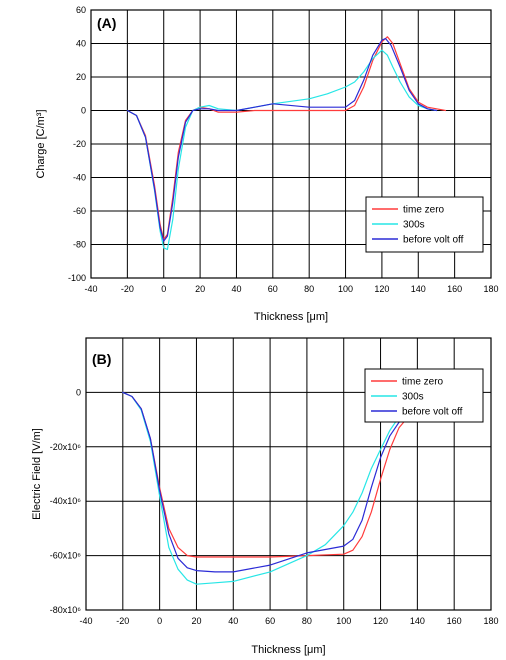 The width and height of the screenshot is (506, 660). Describe the element at coordinates (79, 211) in the screenshot. I see `y-tick-label: -60` at that location.